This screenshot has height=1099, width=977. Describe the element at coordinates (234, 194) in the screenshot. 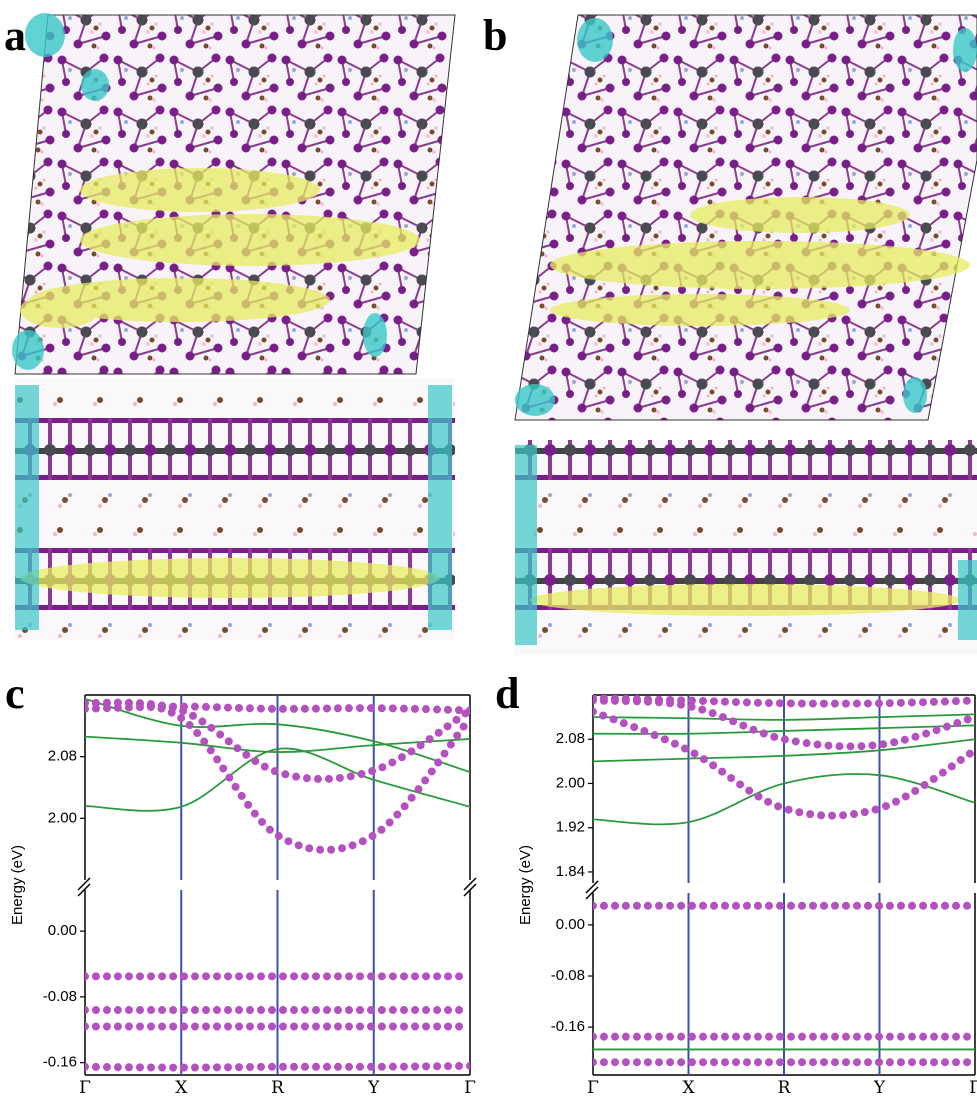

I see `structure-a-top` at that location.